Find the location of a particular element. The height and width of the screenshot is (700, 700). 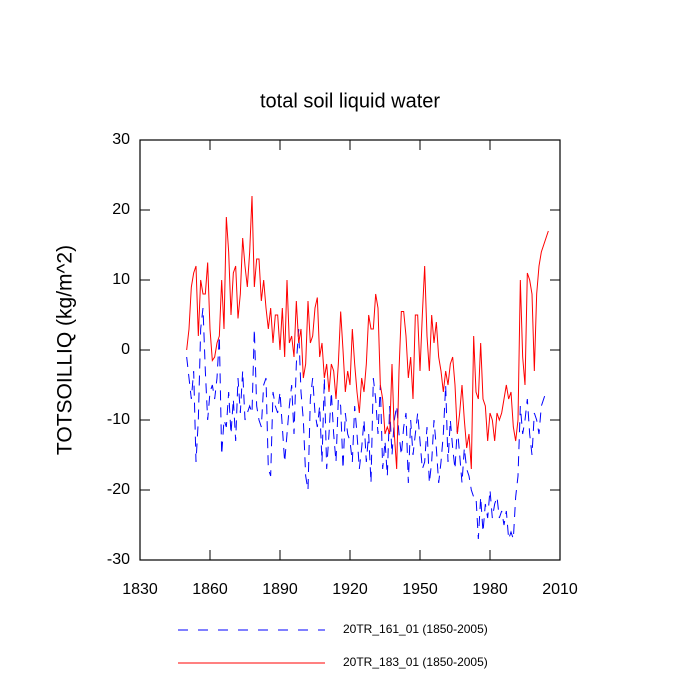

y-tick-label: 10 is located at coordinates (121, 279).